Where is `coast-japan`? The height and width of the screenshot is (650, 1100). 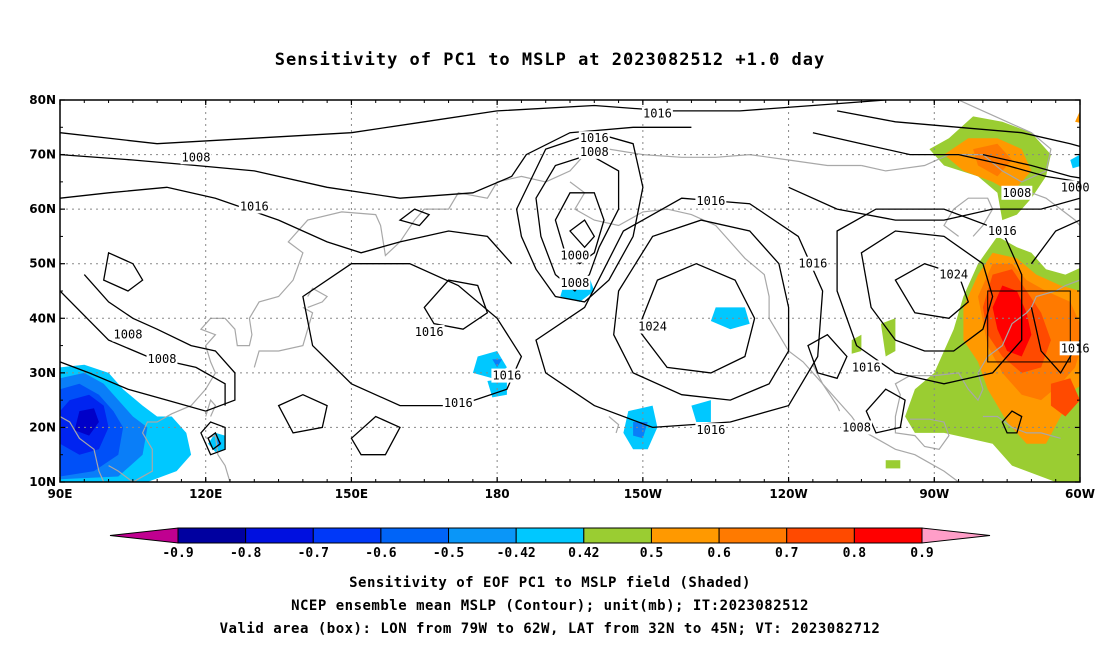 coast-japan is located at coordinates (283, 337).